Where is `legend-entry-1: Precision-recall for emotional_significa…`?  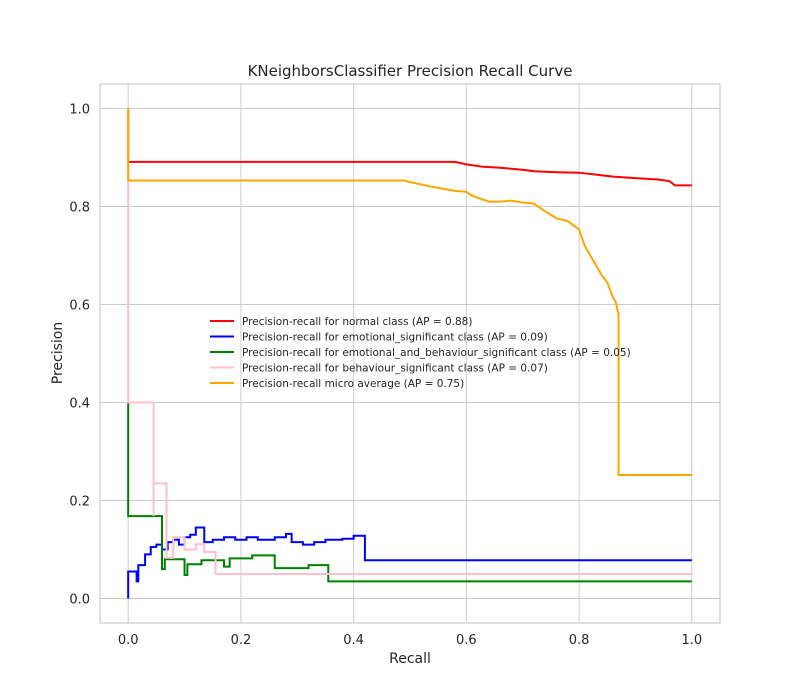
legend-entry-1: Precision-recall for emotional_significa… is located at coordinates (395, 338).